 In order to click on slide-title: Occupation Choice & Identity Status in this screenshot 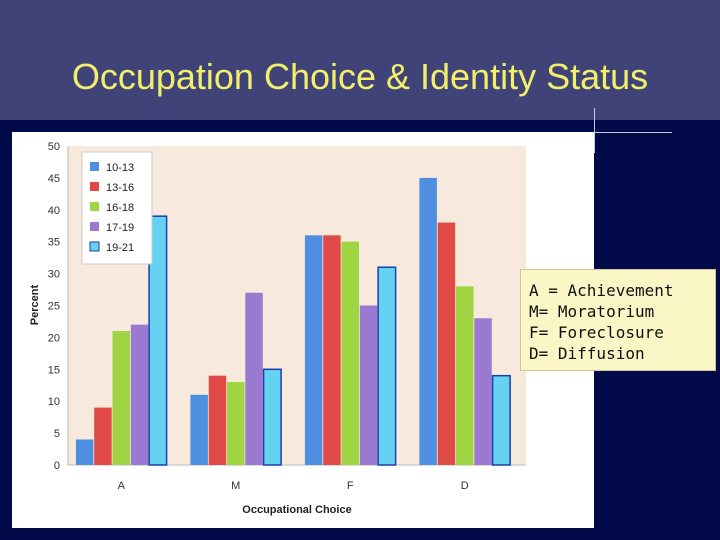, I will do `click(360, 76)`.